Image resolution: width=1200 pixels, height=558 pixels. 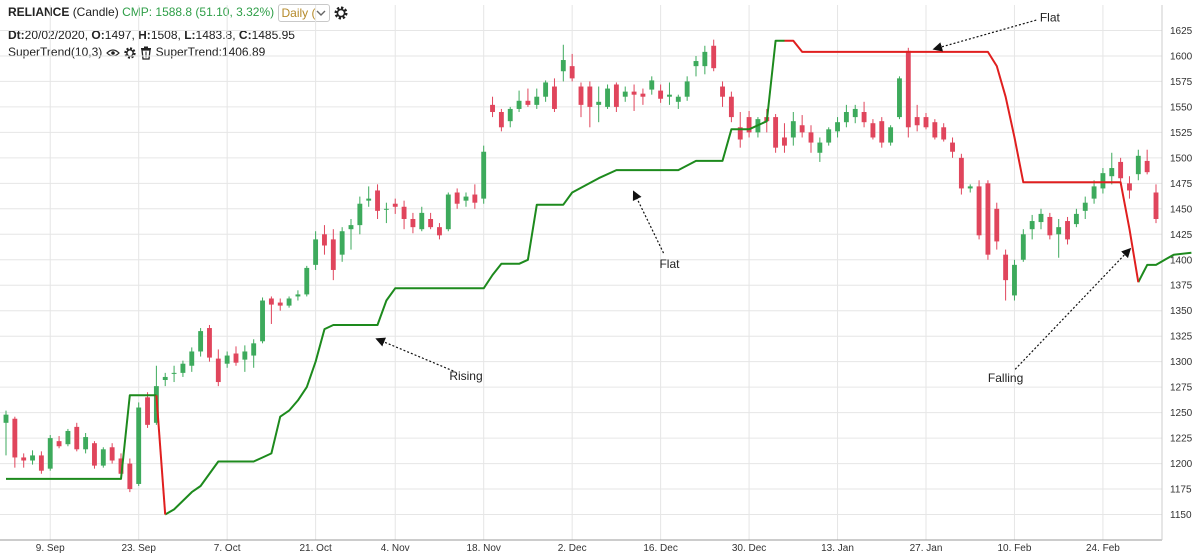 What do you see at coordinates (112, 53) in the screenshot?
I see `eye-icon` at bounding box center [112, 53].